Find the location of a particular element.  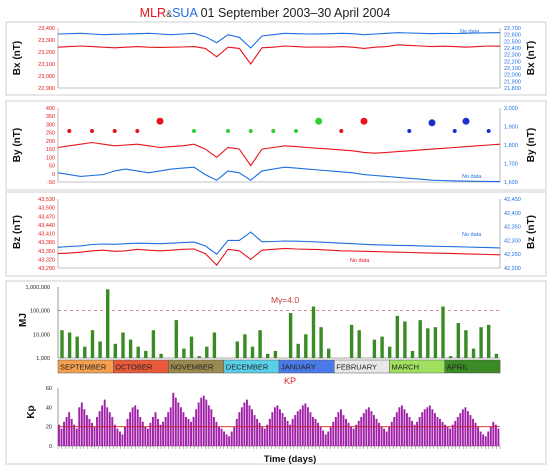

by-left-tick-label: 400 is located at coordinates (50, 109).